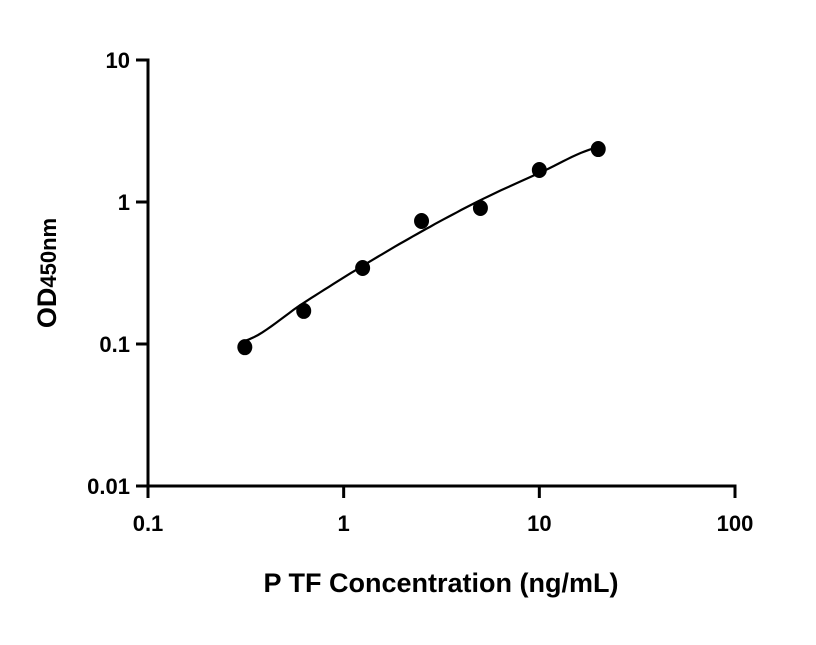  What do you see at coordinates (735, 523) in the screenshot?
I see `x-tick-label: 100` at bounding box center [735, 523].